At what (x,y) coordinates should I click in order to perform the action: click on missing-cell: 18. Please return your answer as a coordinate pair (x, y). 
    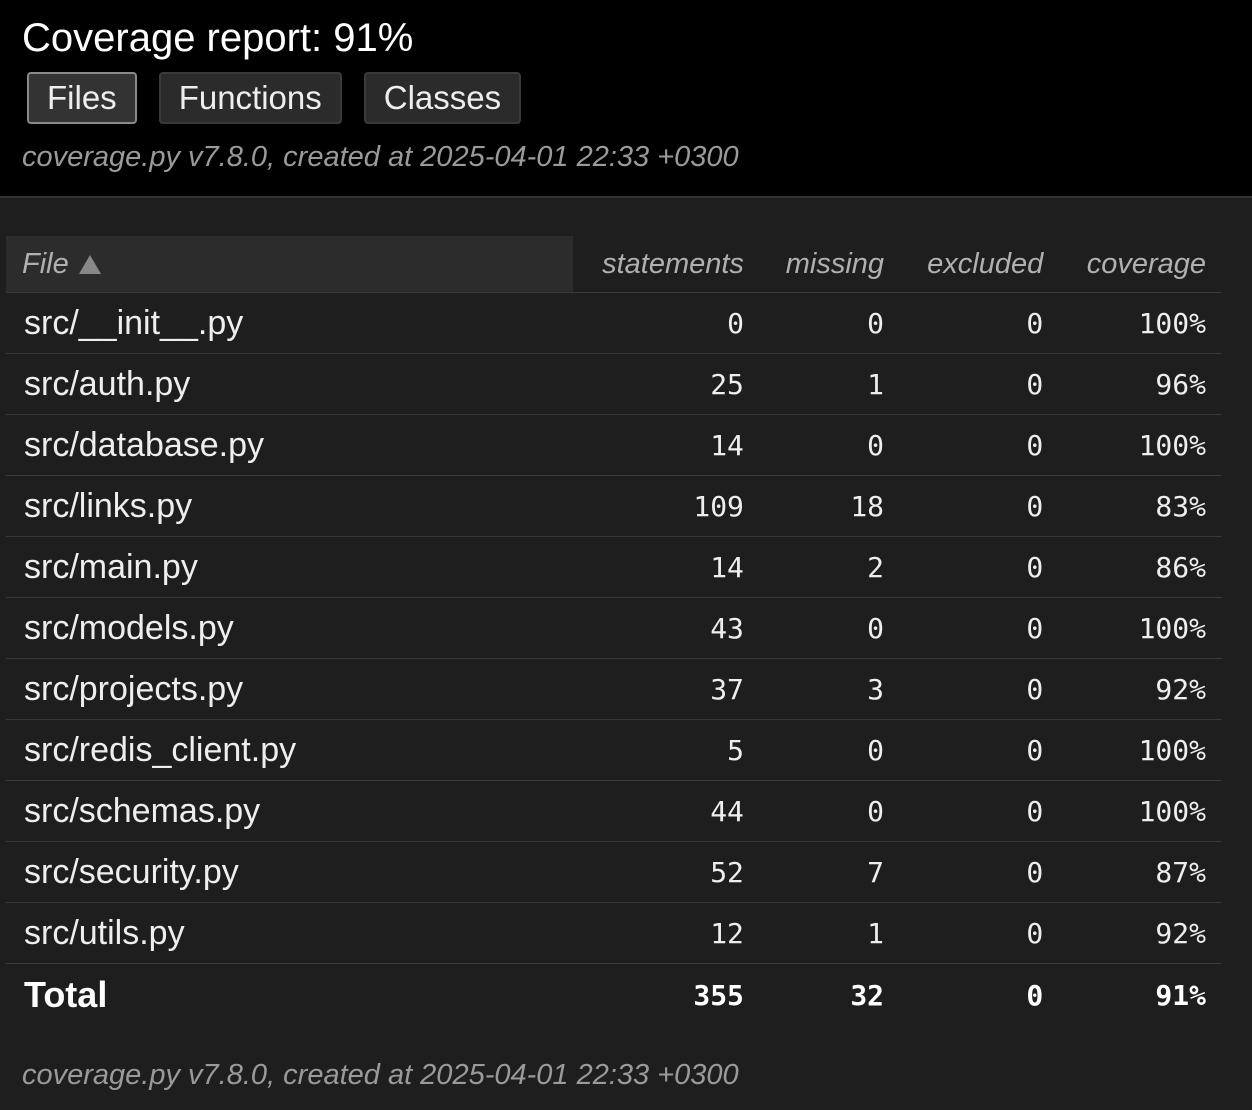
    Looking at the image, I should click on (830, 506).